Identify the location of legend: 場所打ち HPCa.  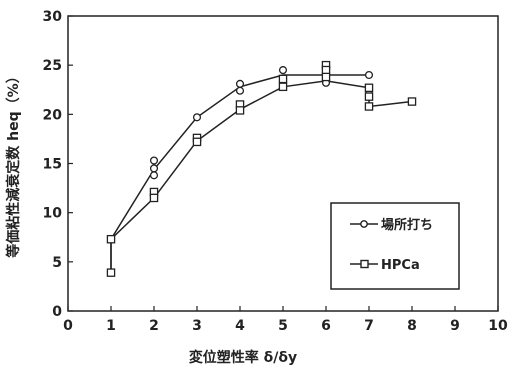
(395, 246).